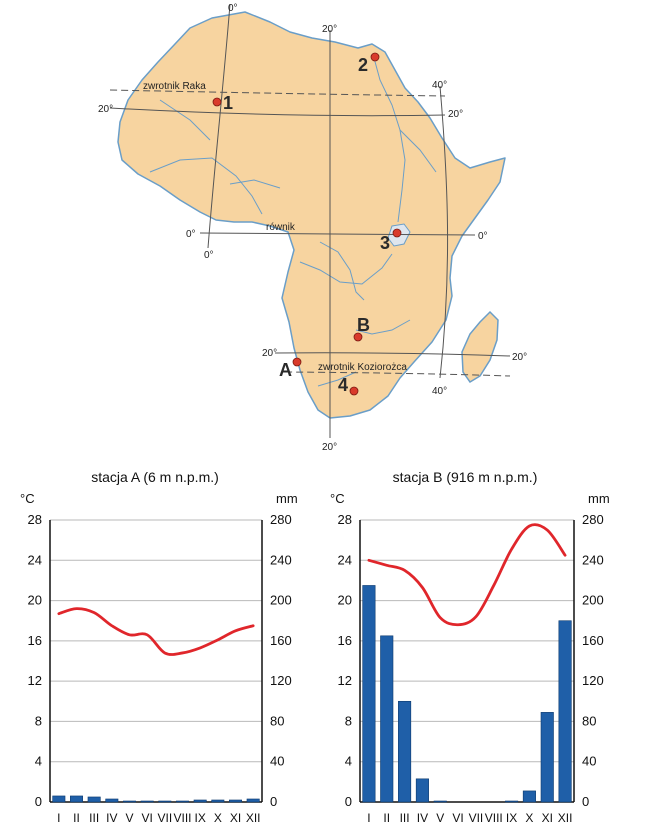 The height and width of the screenshot is (829, 660). Describe the element at coordinates (363, 325) in the screenshot. I see `point-b-label: B` at that location.